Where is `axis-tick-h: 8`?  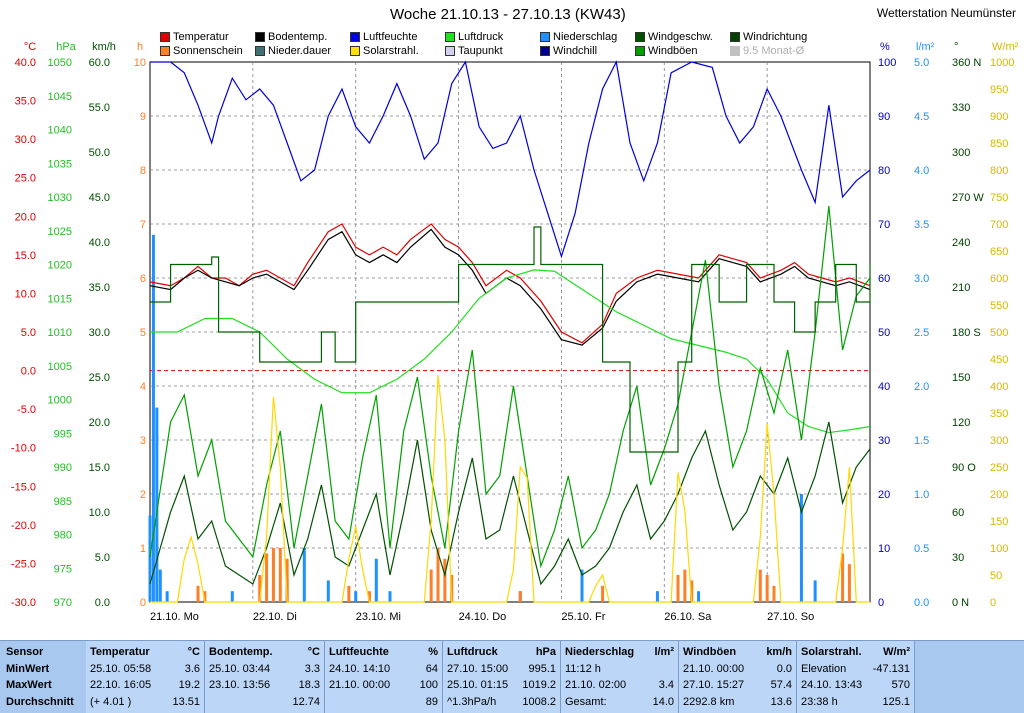
axis-tick-h: 8 is located at coordinates (143, 171).